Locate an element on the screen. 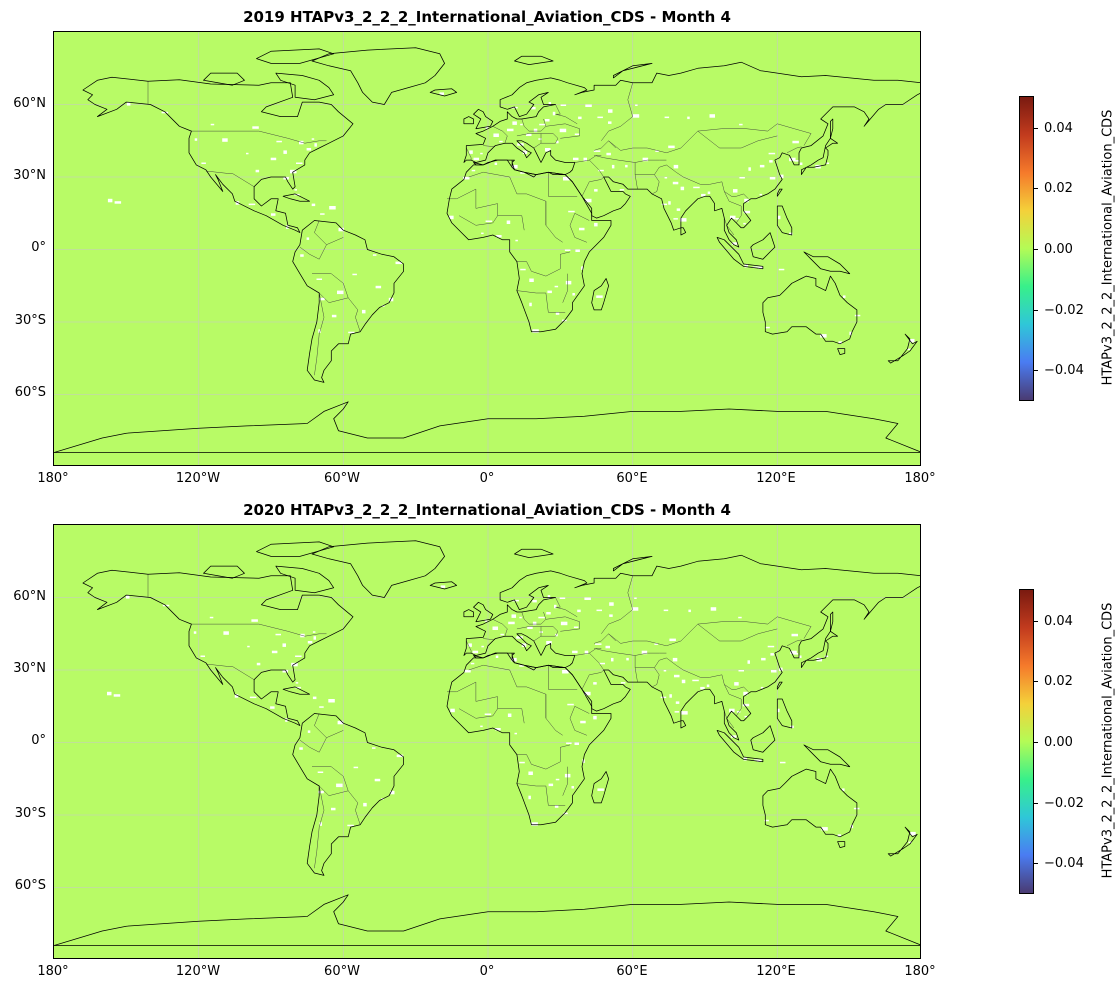 This screenshot has width=1115, height=989. coastline-antarctica is located at coordinates (487, 920).